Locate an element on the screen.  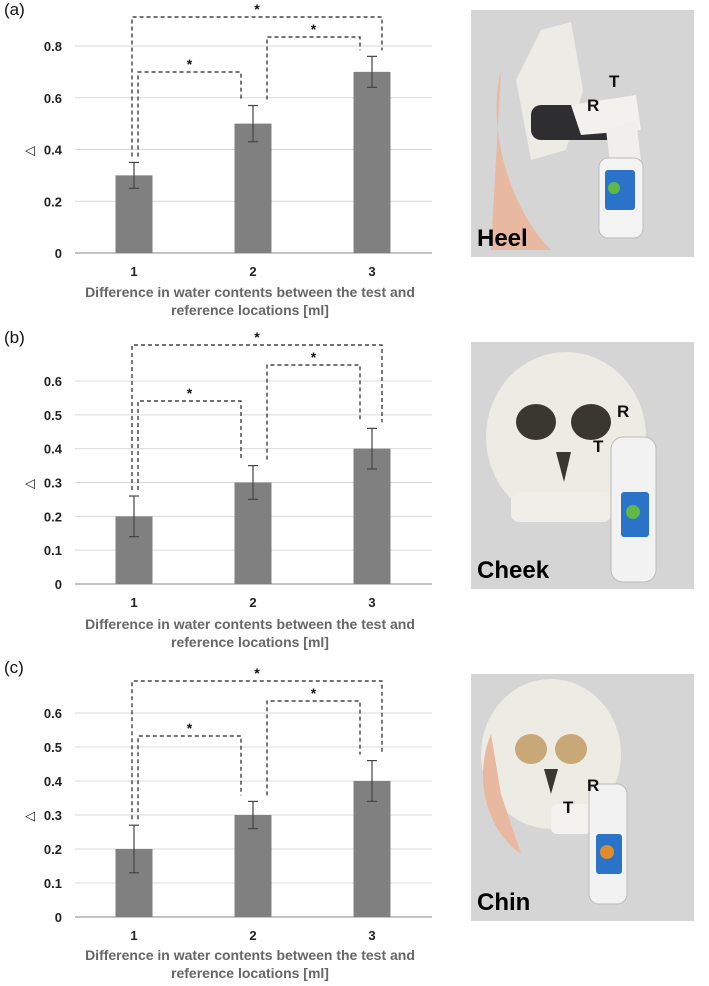
device-photo: T R Heel is located at coordinates (582, 133).